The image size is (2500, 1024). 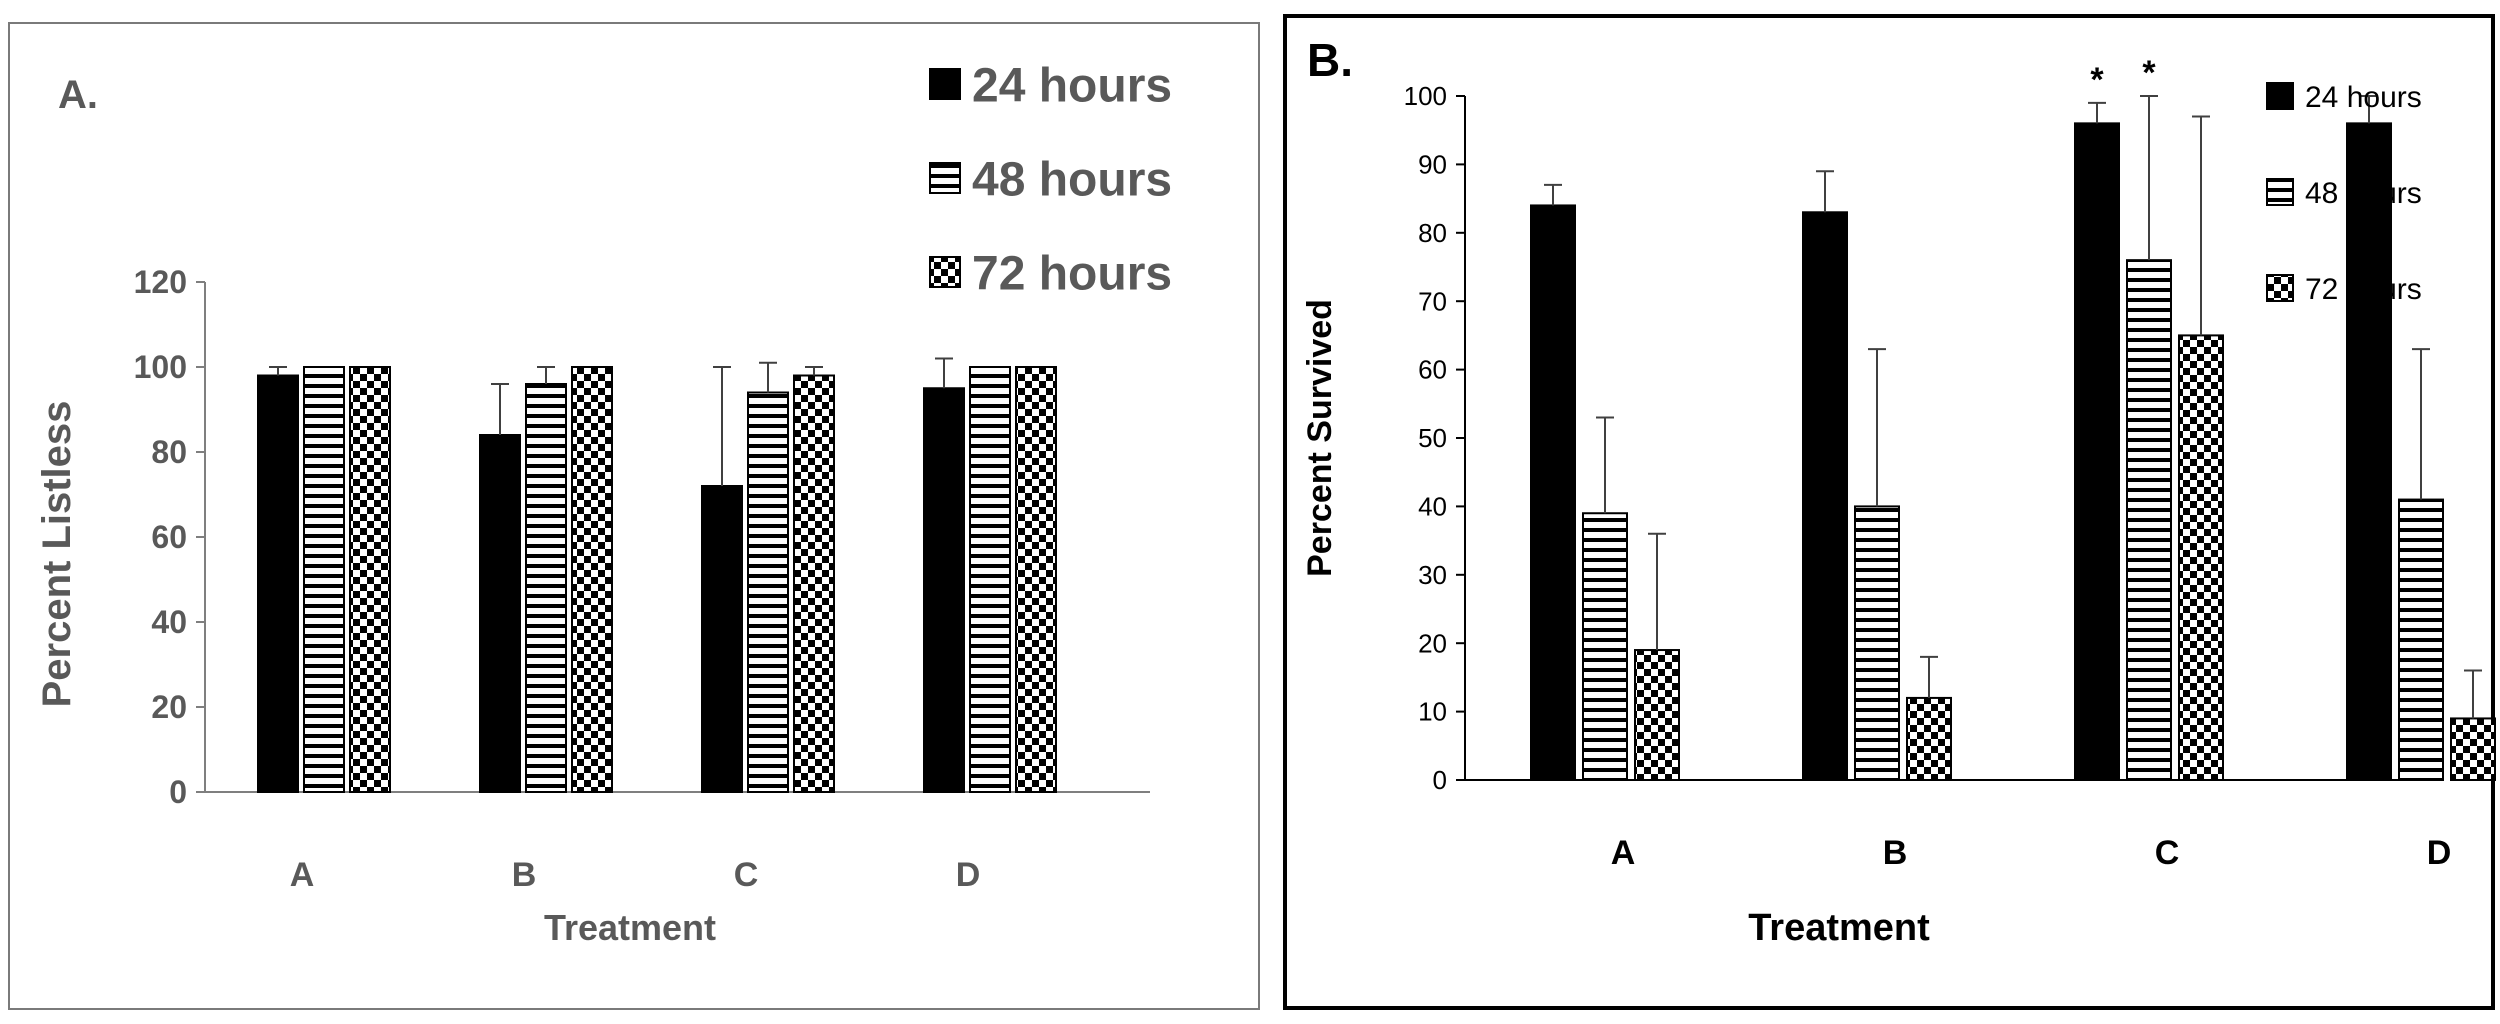 What do you see at coordinates (1432, 712) in the screenshot?
I see `y-tick-label: 10` at bounding box center [1432, 712].